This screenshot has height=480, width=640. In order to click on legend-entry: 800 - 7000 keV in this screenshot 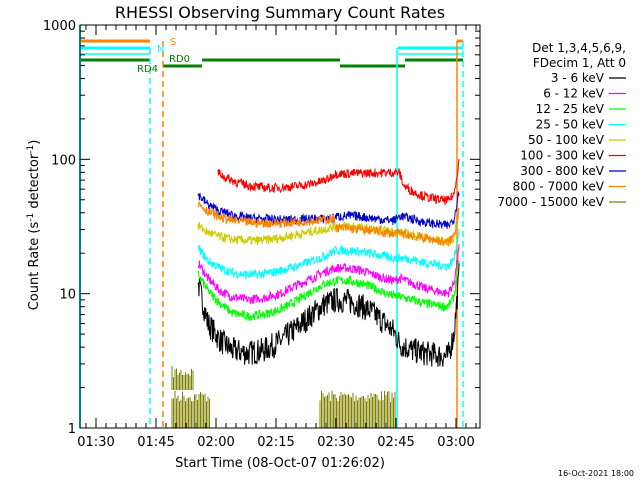, I will do `click(559, 187)`.